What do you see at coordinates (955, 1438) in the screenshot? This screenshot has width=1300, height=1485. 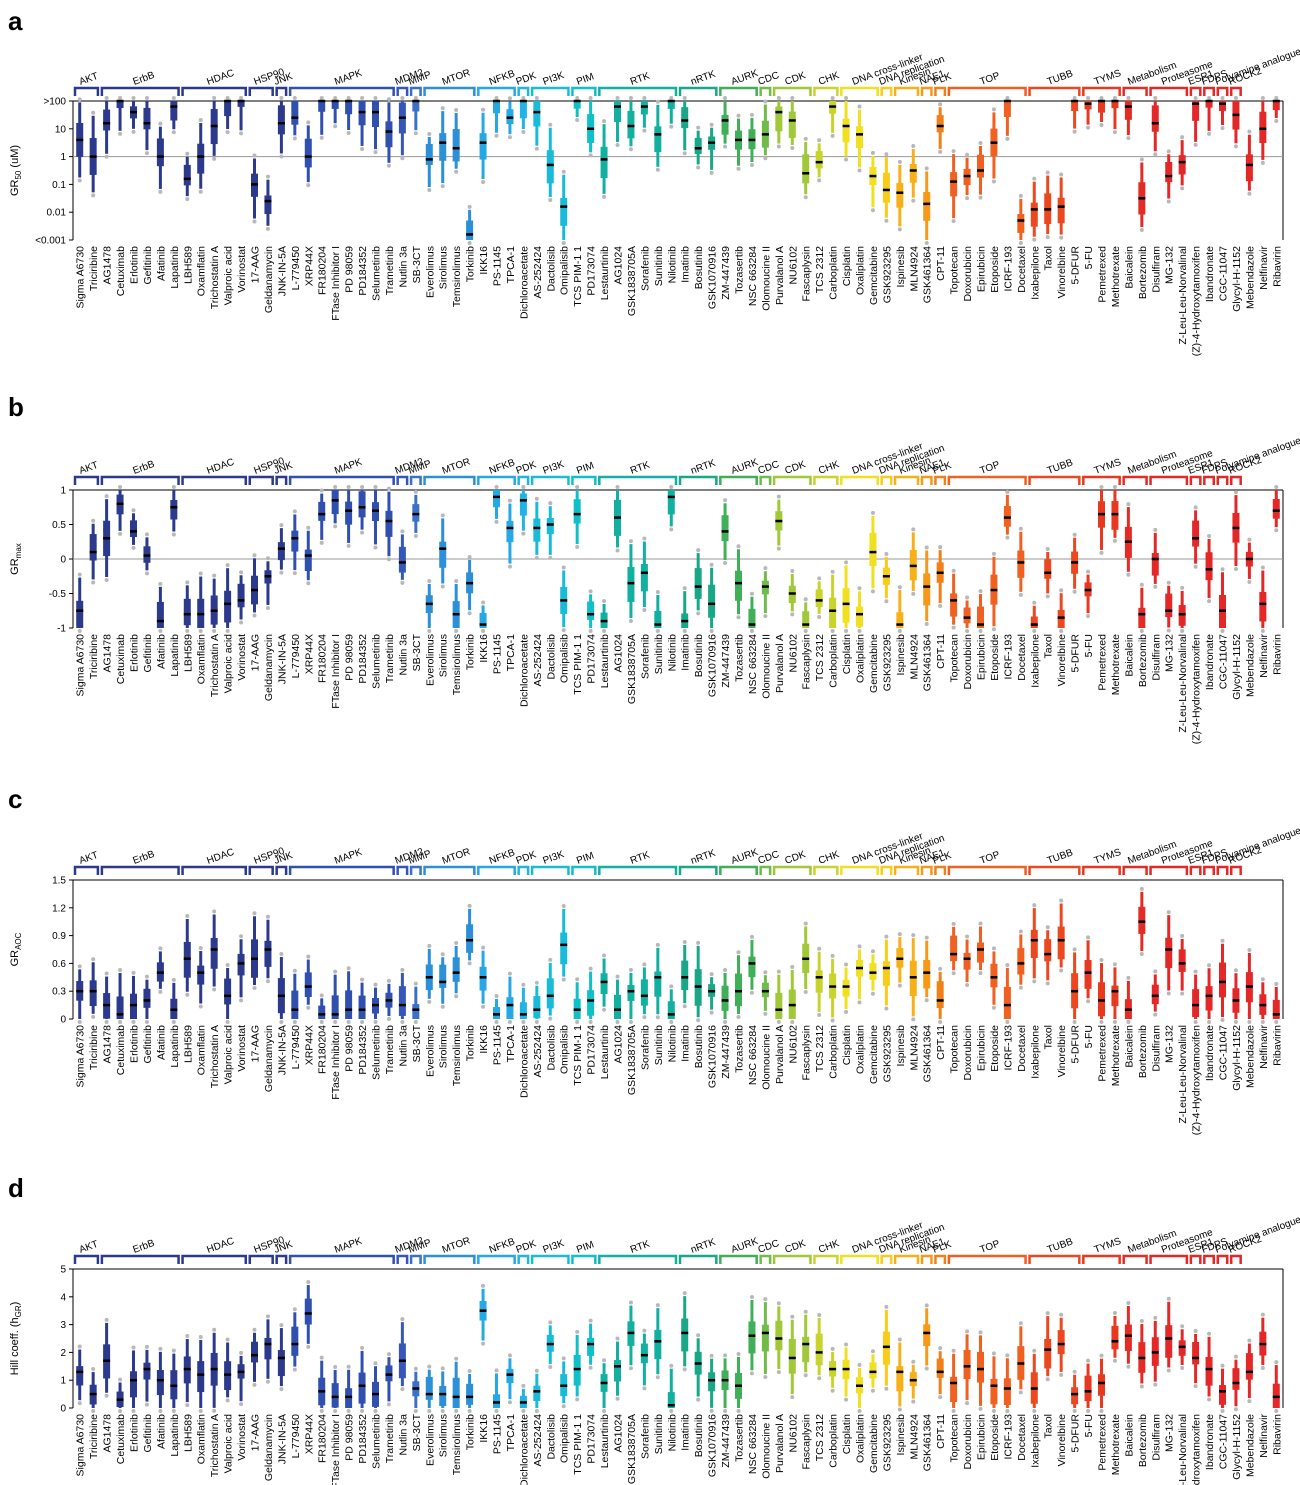 I see `drug-label: Topotecan` at bounding box center [955, 1438].